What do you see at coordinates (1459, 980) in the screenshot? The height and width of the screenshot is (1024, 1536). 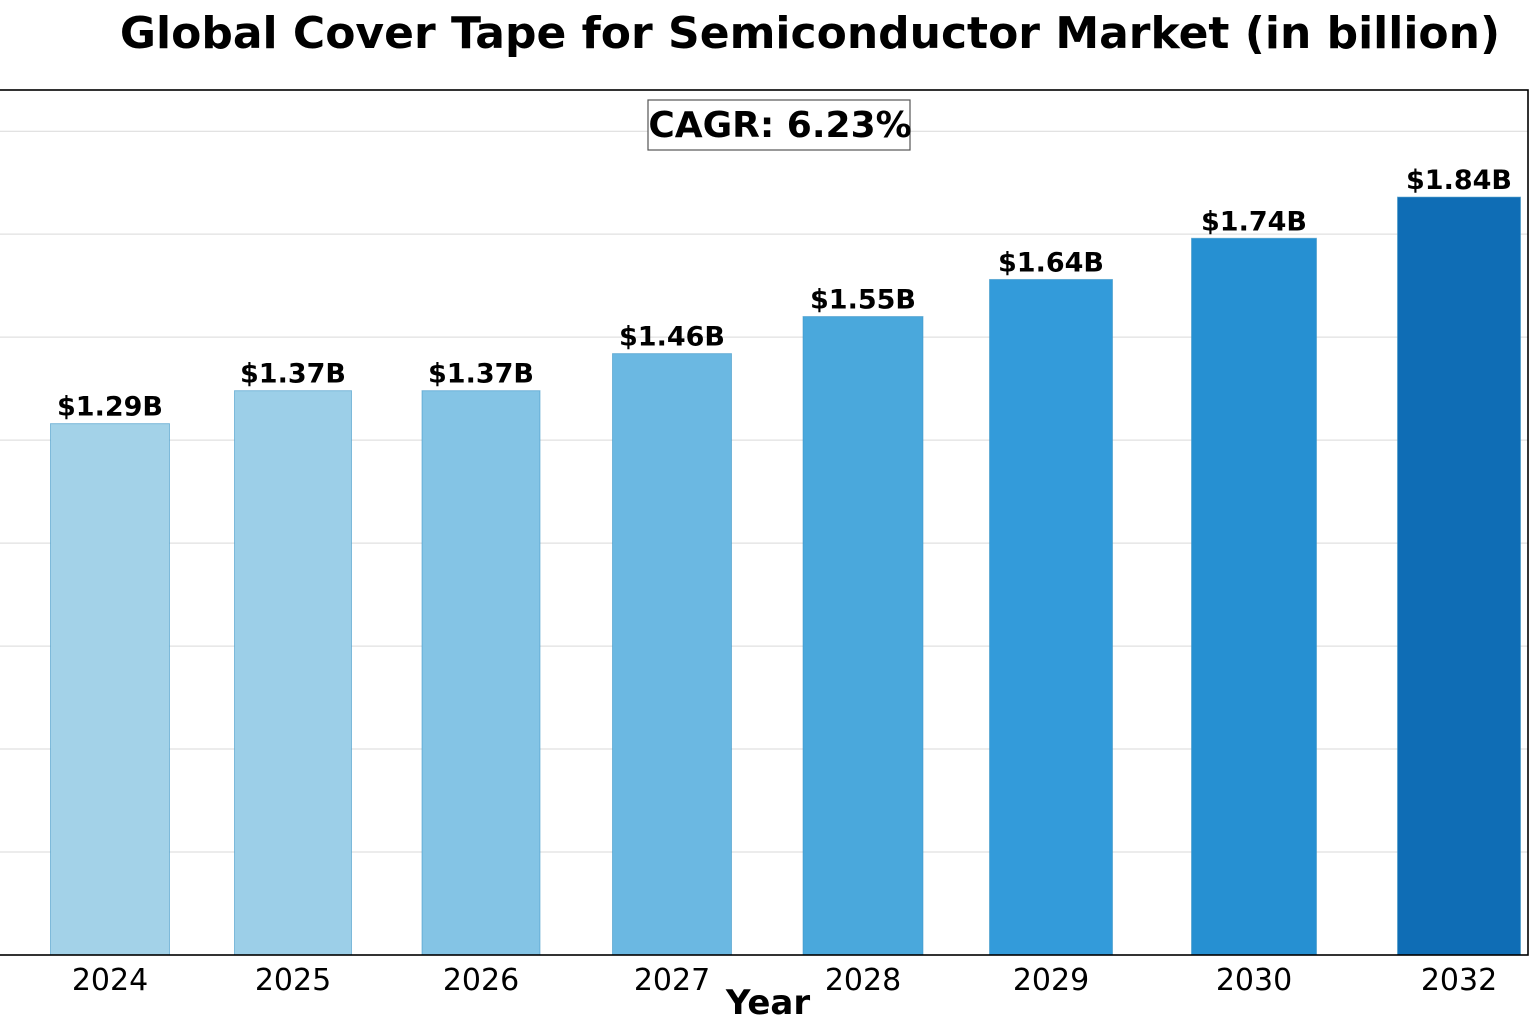 I see `x-tick-2032: 2032` at bounding box center [1459, 980].